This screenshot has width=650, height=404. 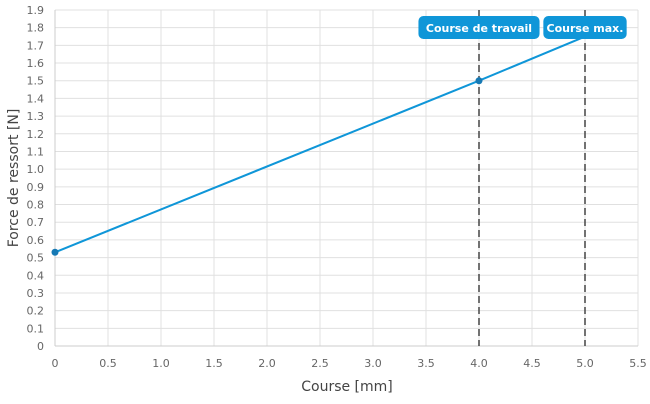 I want to click on y-tick-label: 1.1, so click(x=36, y=151).